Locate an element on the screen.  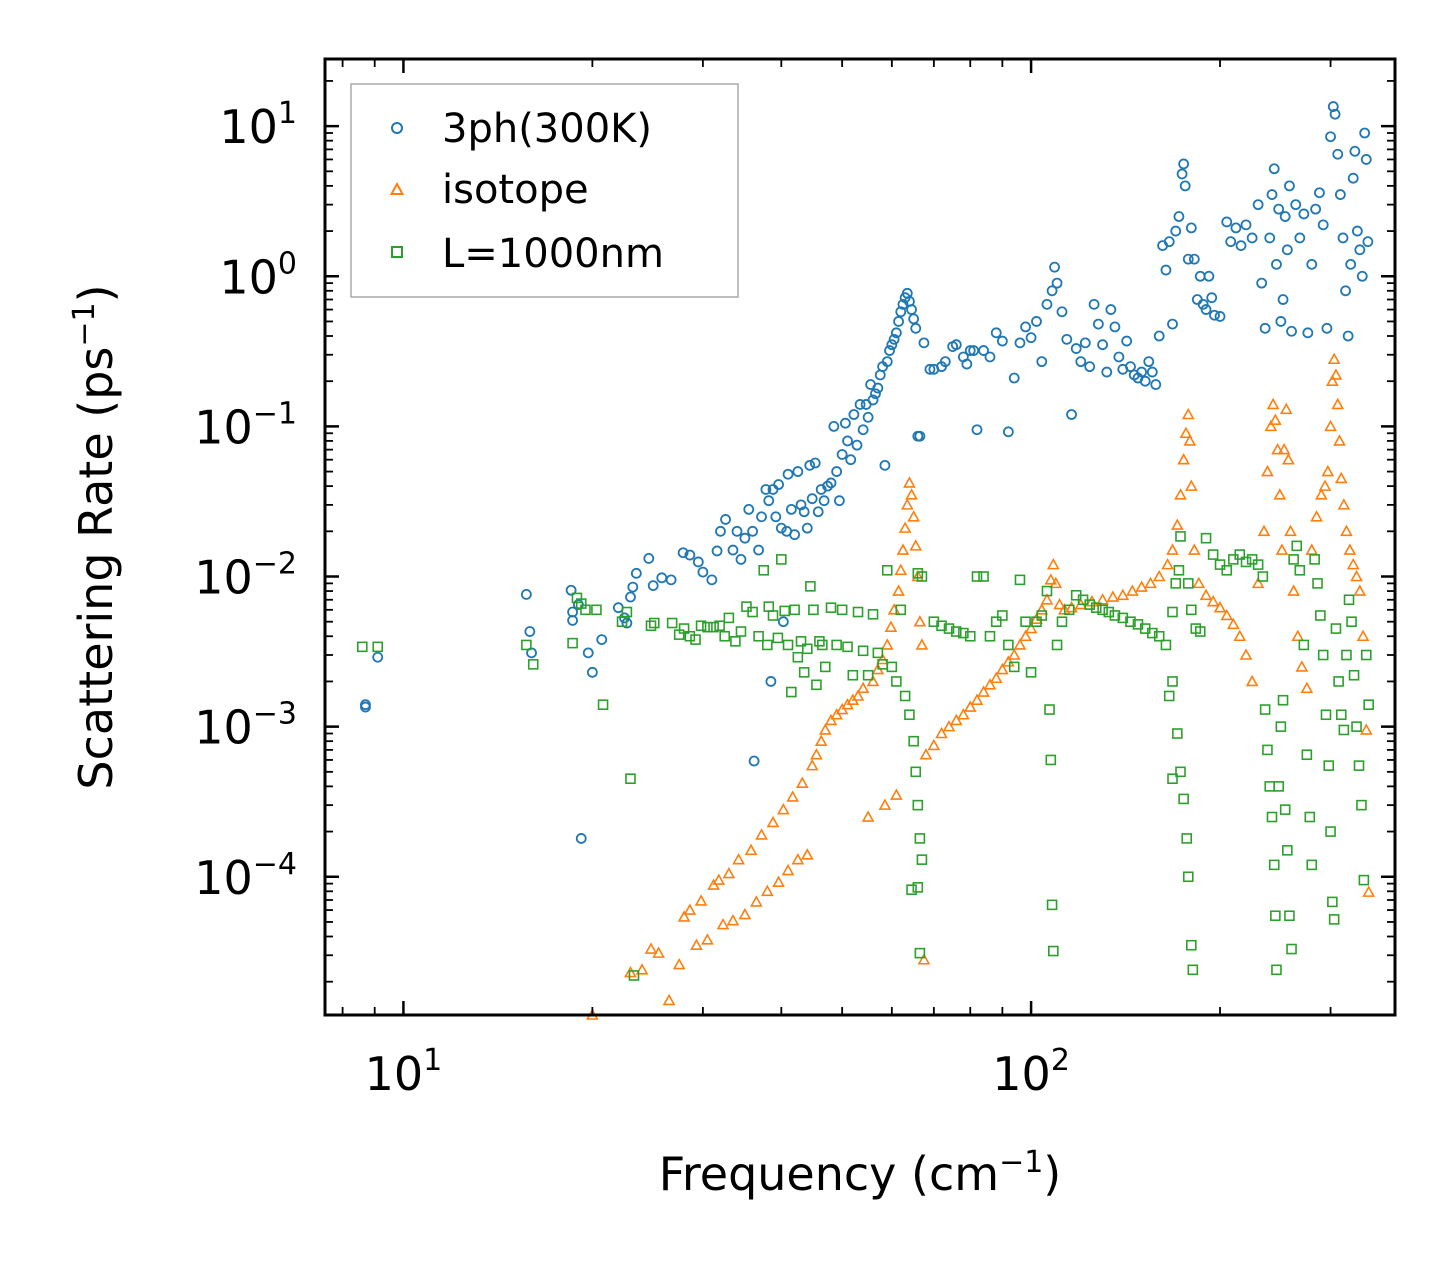
legend-marker-triangle is located at coordinates (397, 188).